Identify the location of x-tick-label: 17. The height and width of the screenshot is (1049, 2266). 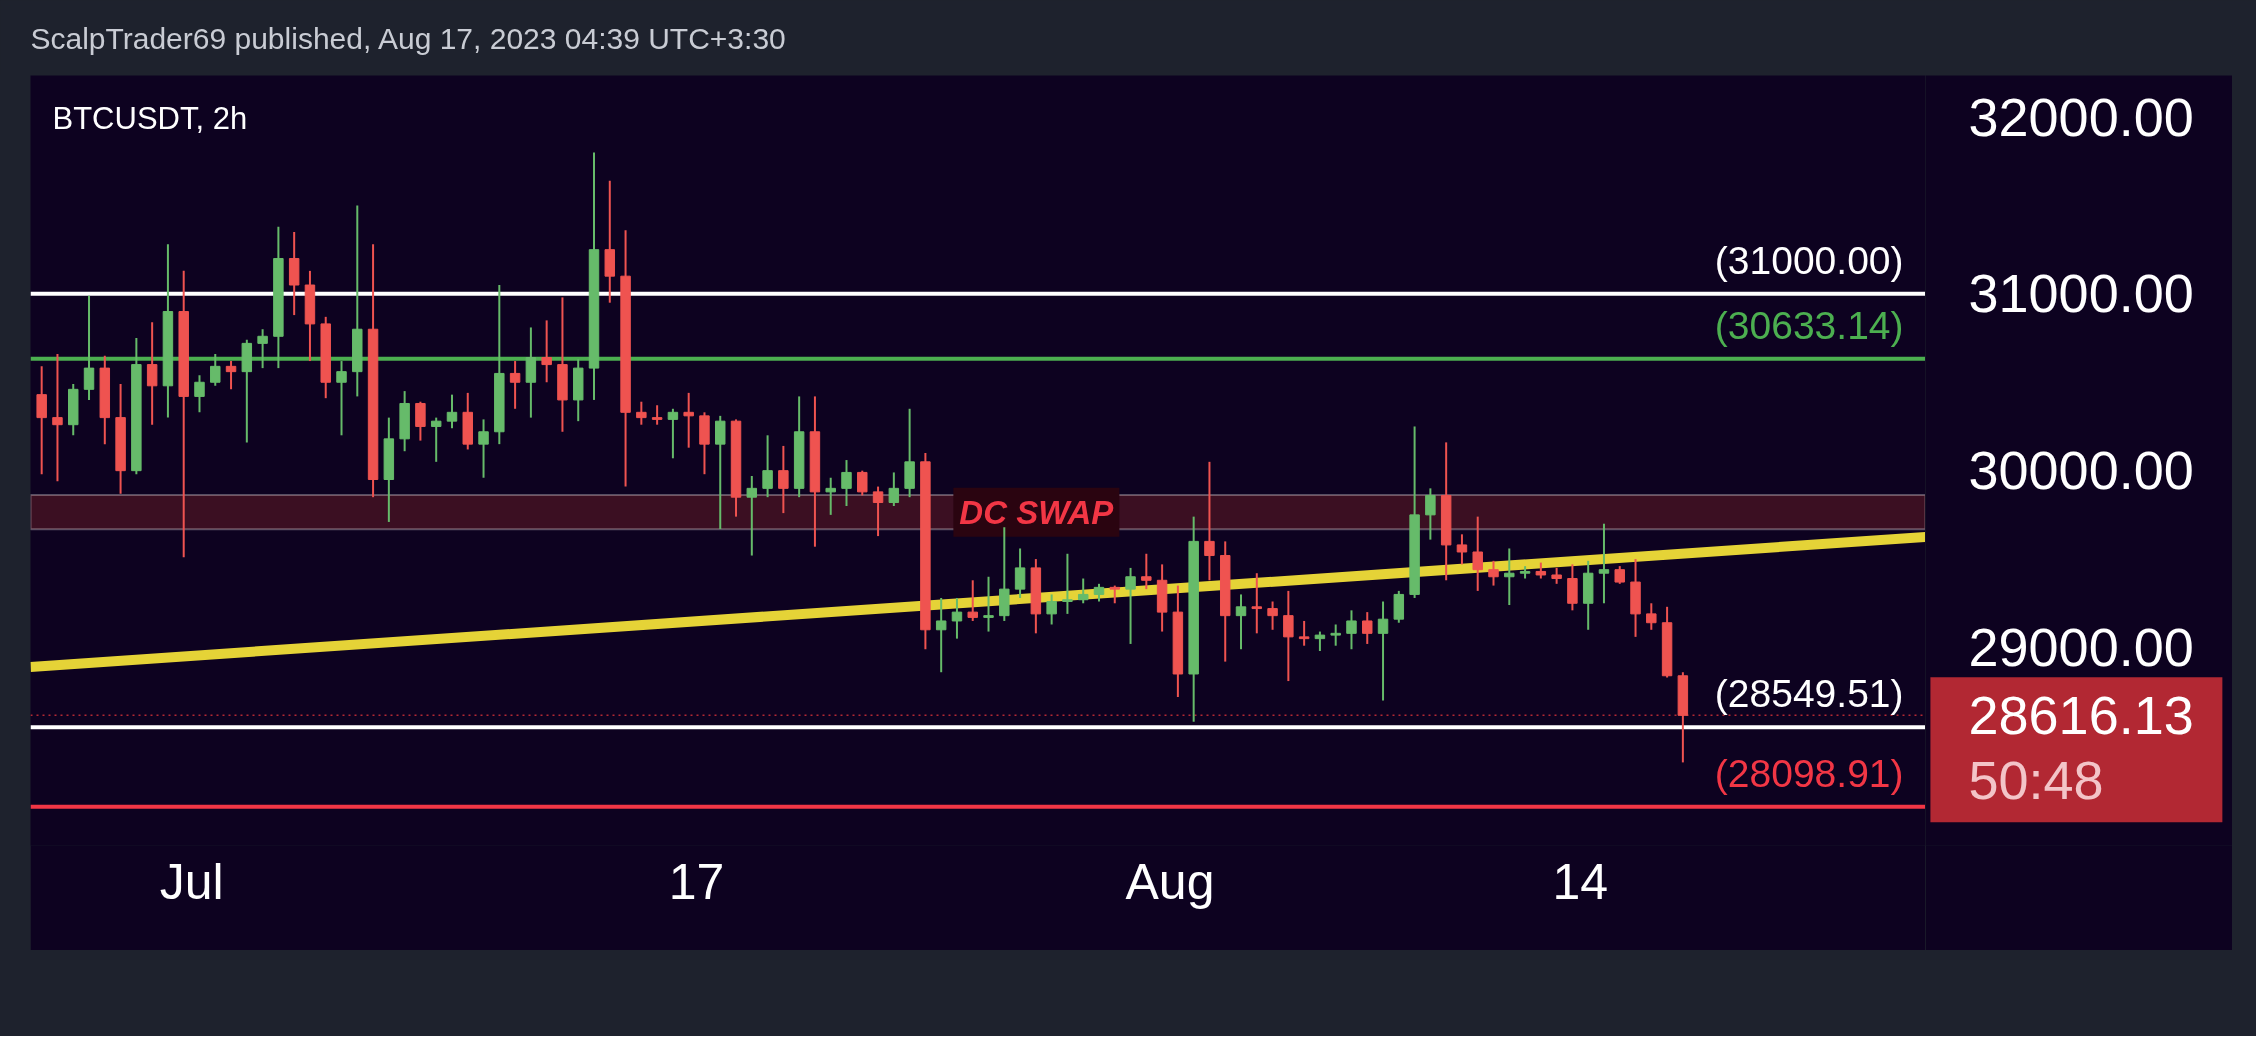
(696, 881).